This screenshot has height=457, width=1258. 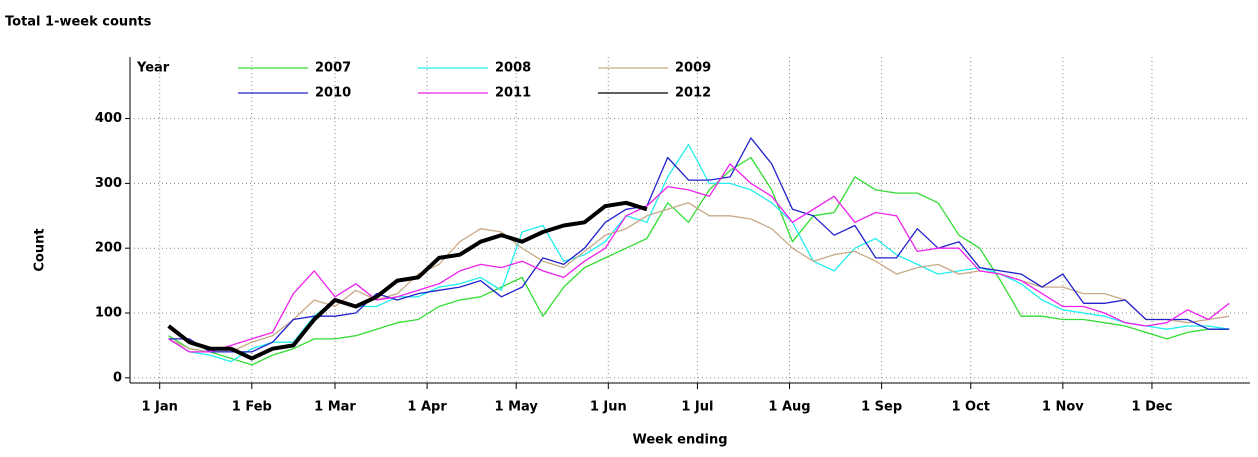 I want to click on x-tick-label: 1 Feb, so click(x=252, y=407).